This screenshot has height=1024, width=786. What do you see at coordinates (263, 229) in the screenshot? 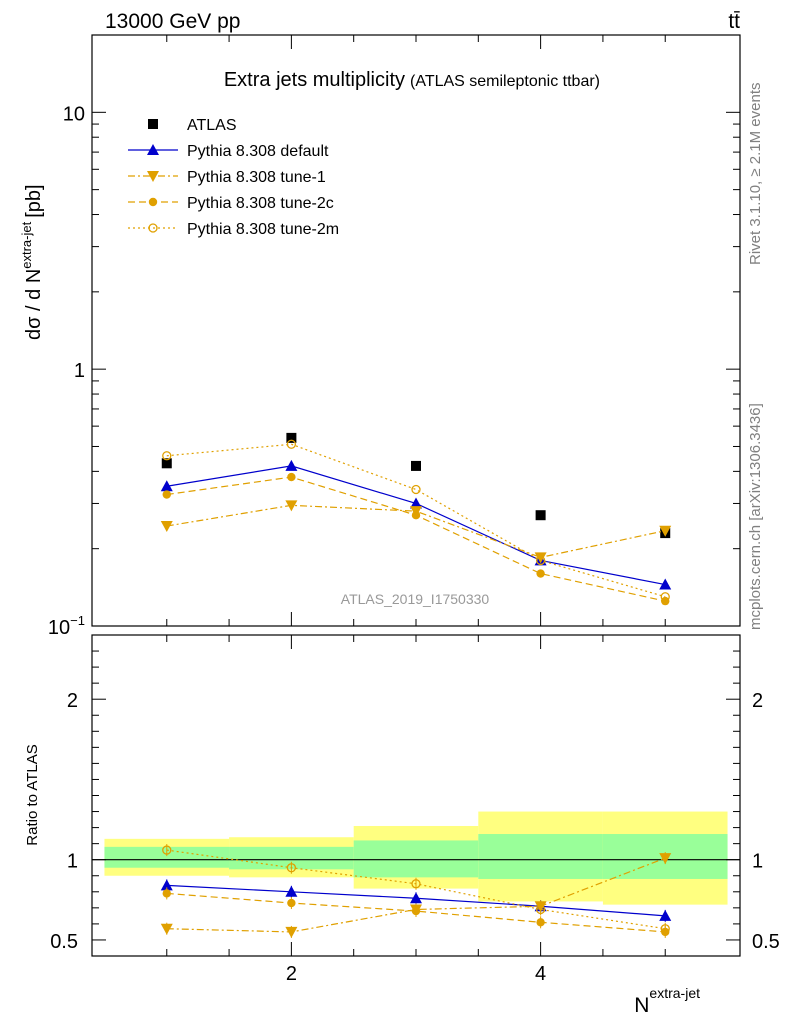
I see `legend-label: Pythia 8.308 tune-2m` at bounding box center [263, 229].